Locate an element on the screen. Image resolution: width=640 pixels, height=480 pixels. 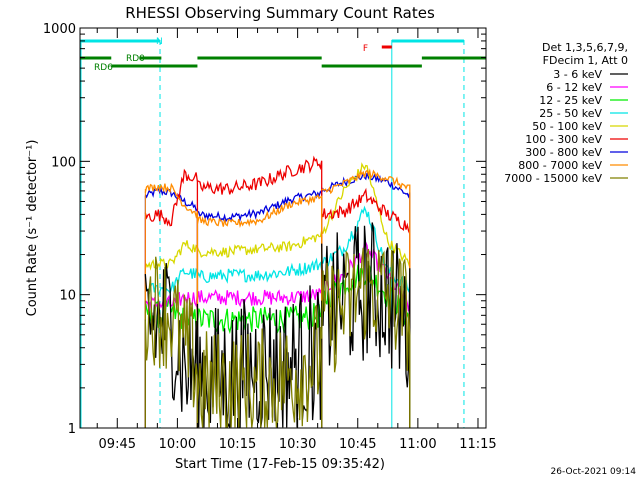
flag-label-rd0: RD0 is located at coordinates (135, 59).